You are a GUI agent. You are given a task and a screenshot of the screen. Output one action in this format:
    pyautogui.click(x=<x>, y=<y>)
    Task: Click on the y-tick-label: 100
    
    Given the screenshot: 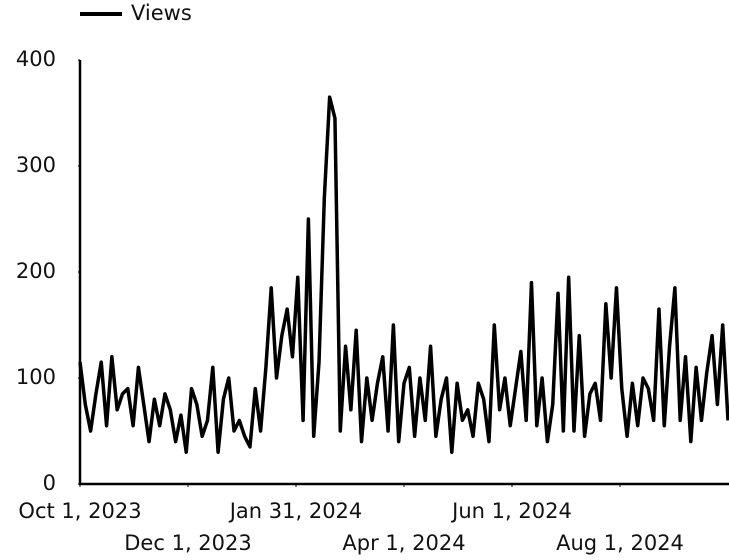 What is the action you would take?
    pyautogui.click(x=36, y=377)
    